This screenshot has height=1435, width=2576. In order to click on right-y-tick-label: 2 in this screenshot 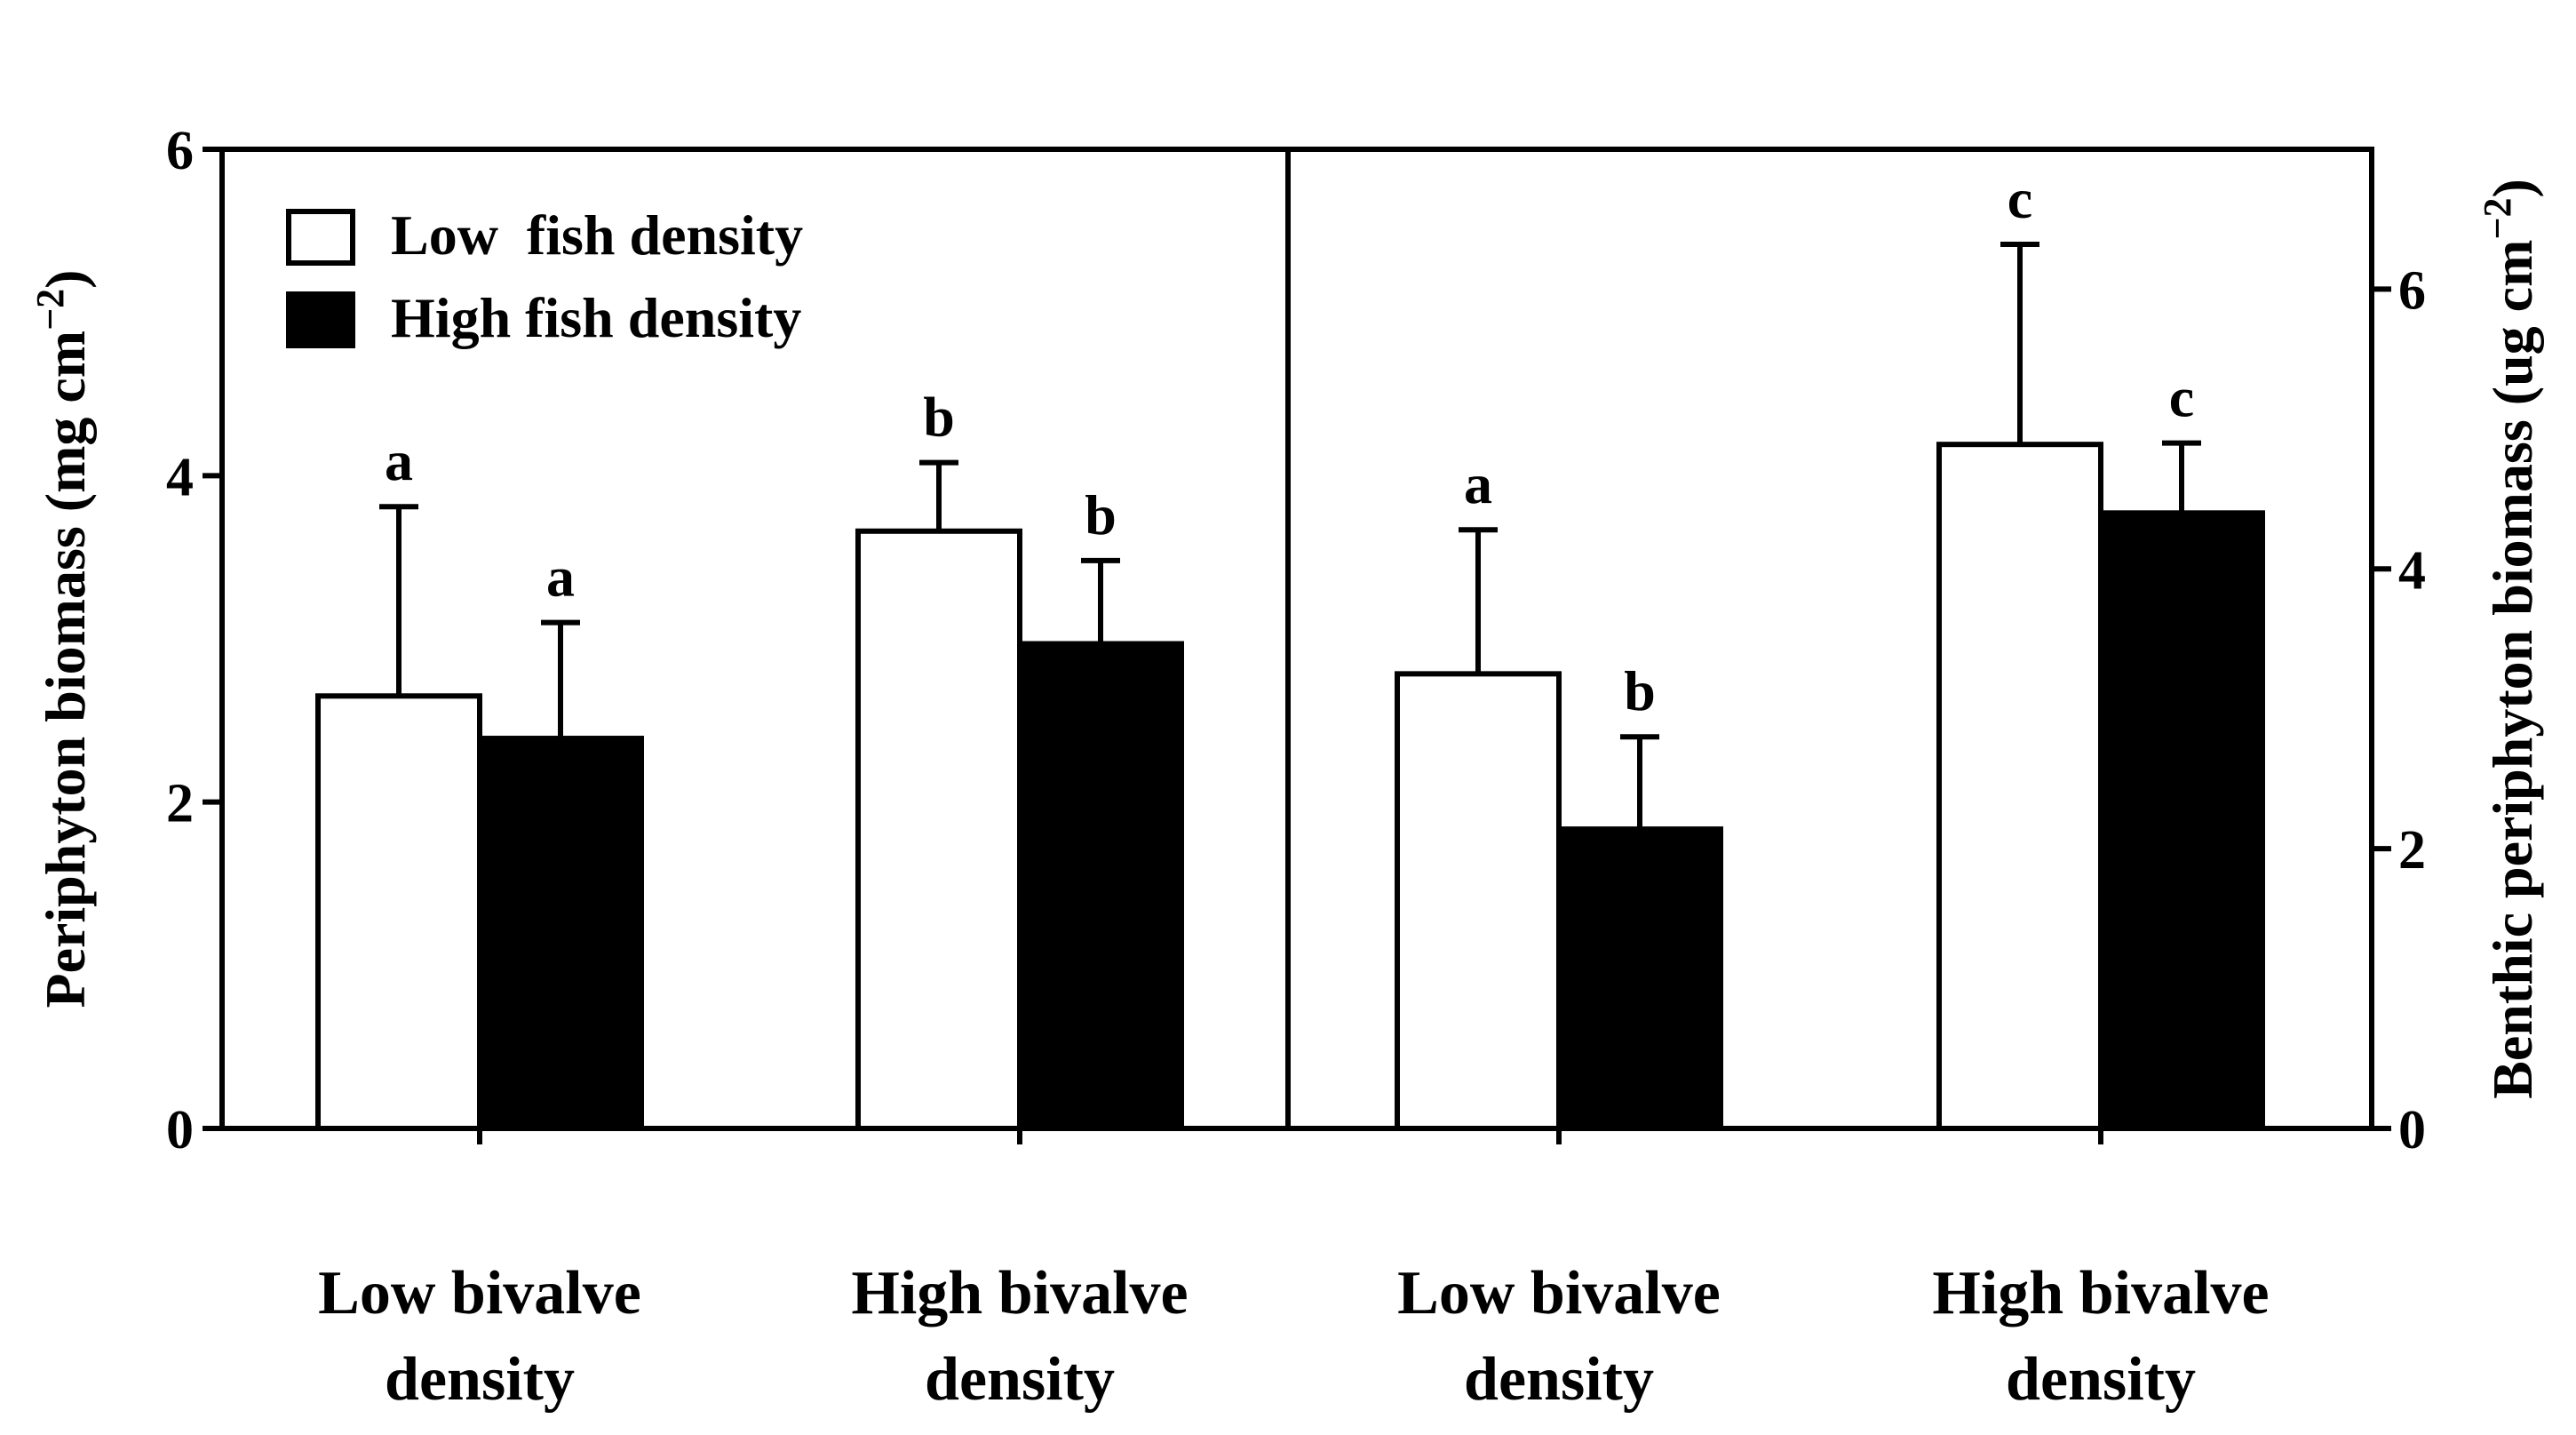, I will do `click(2412, 851)`.